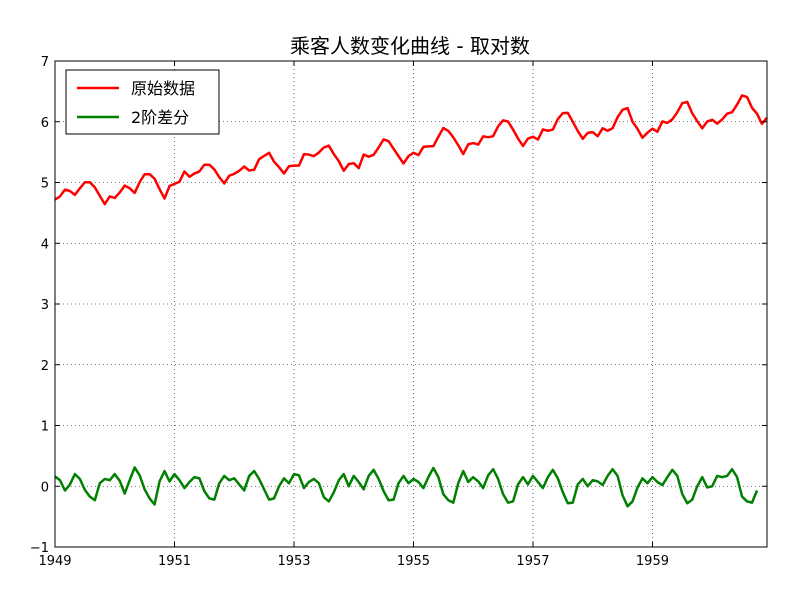 The width and height of the screenshot is (800, 604). Describe the element at coordinates (174, 561) in the screenshot. I see `x-tick-label: 1951` at that location.